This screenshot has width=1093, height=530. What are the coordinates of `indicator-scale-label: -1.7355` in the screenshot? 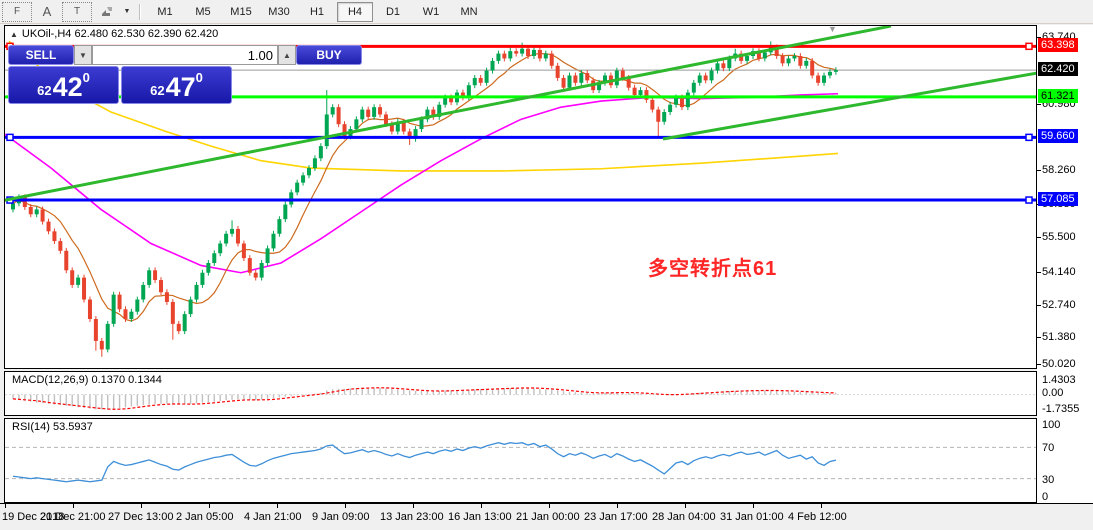 It's located at (1061, 409).